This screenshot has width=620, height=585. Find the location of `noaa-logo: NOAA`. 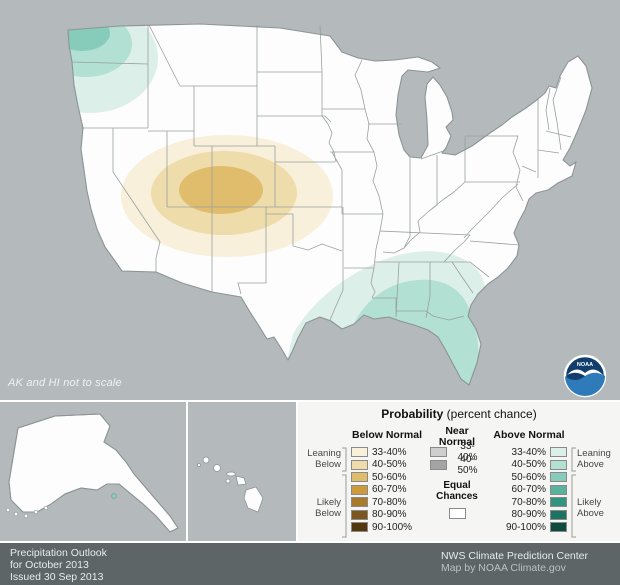

noaa-logo: NOAA is located at coordinates (585, 376).